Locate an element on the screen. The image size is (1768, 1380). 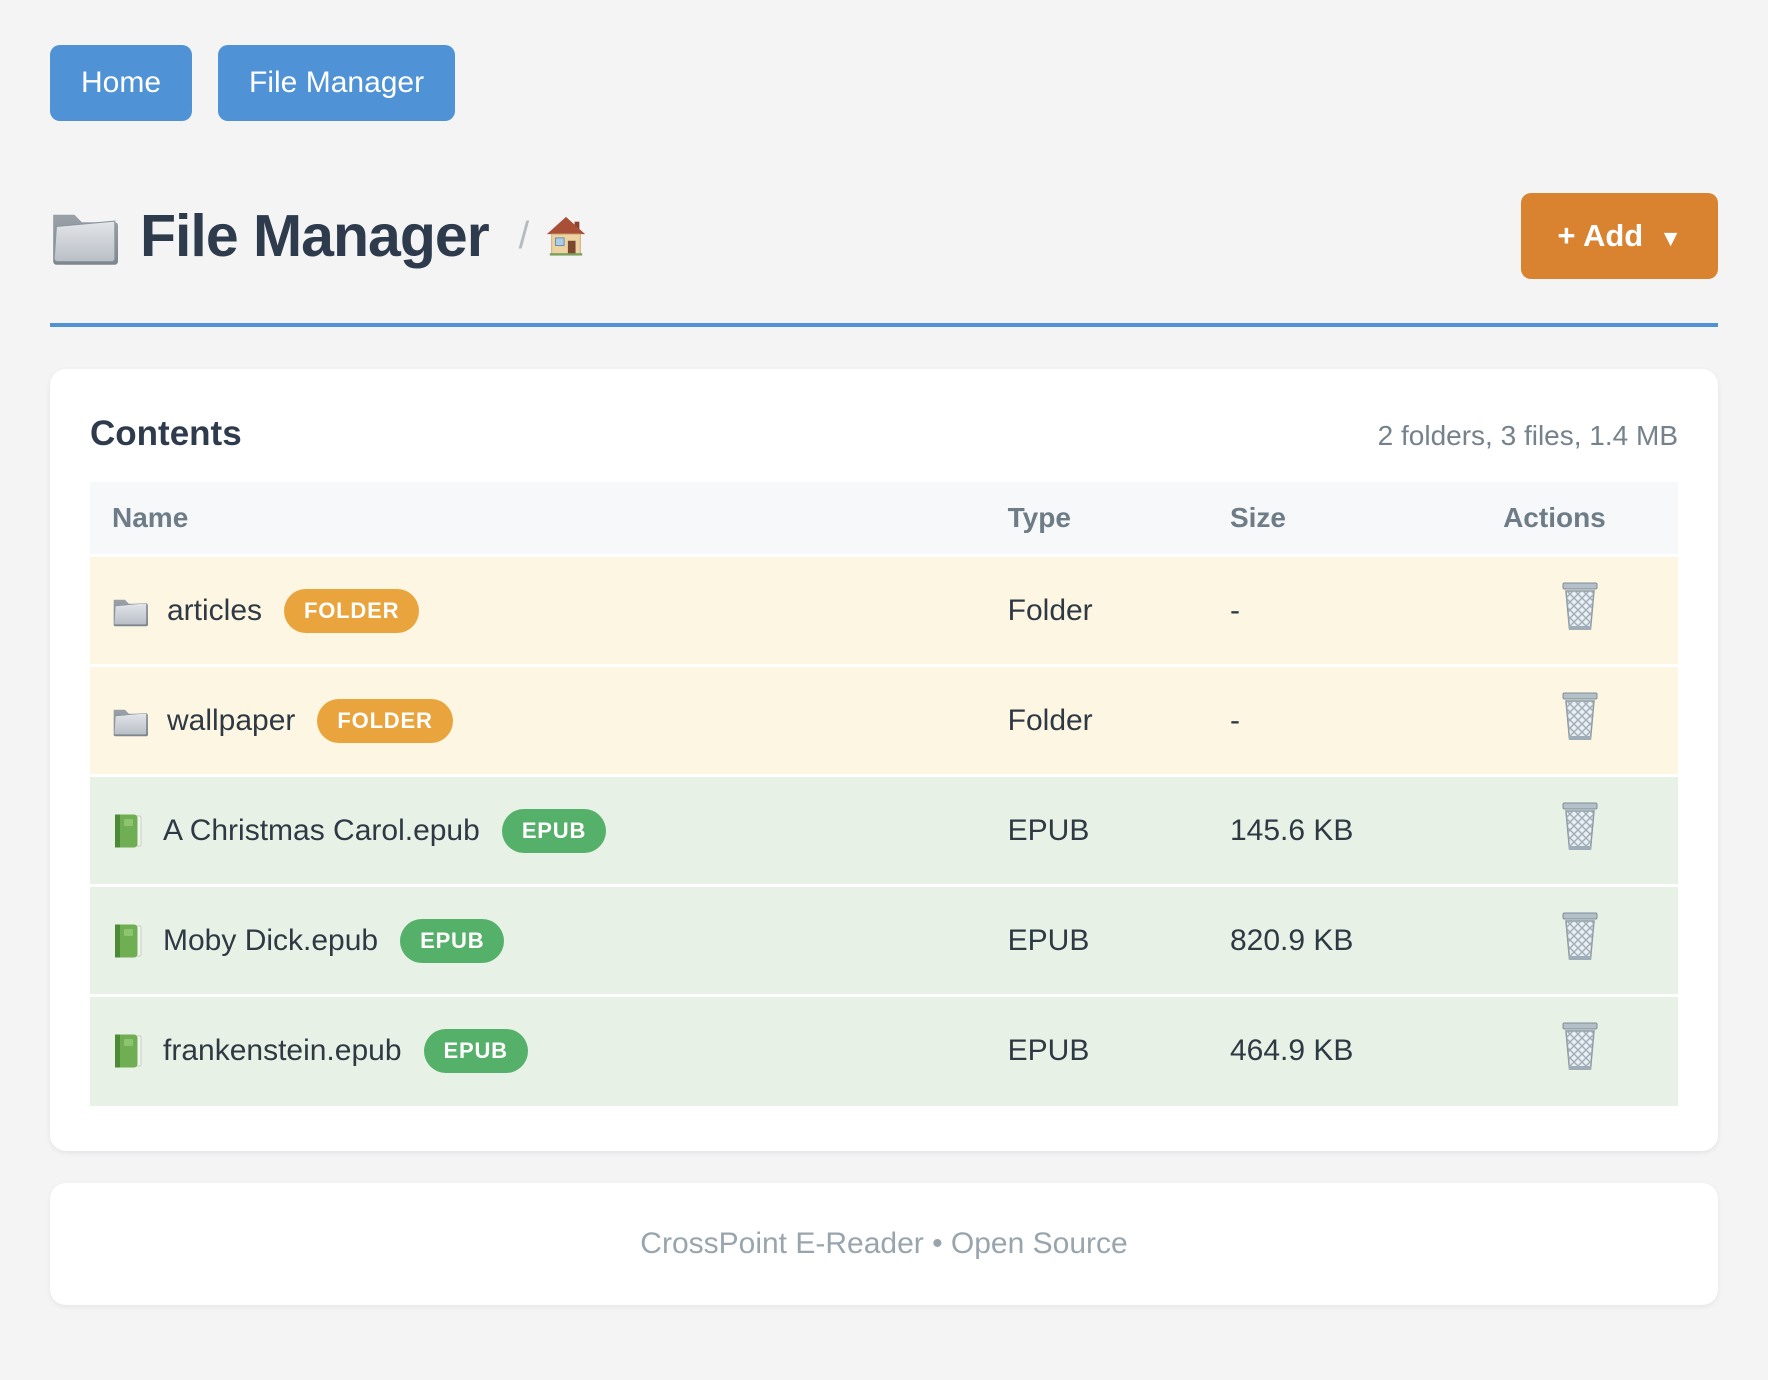
add-button: + Add ▼ is located at coordinates (1619, 236).